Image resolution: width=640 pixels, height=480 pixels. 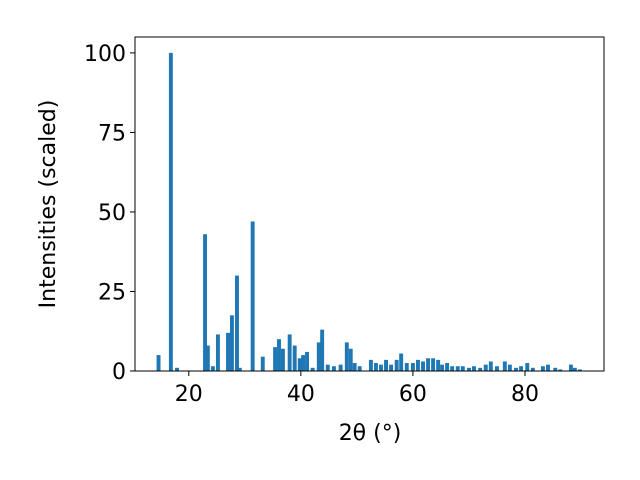 I want to click on x-axis-label: 2θ (°), so click(x=370, y=433).